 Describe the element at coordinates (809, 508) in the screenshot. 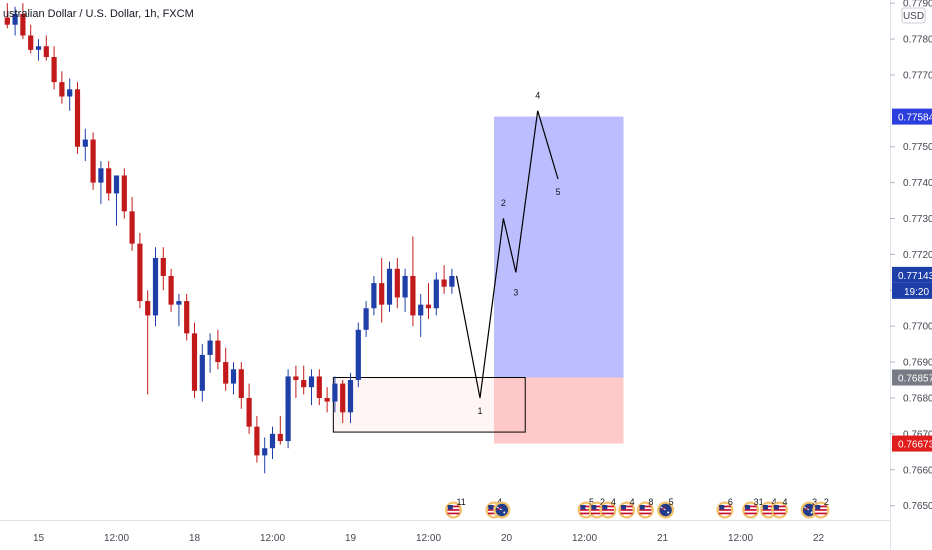

I see `au-flag-icon: 3` at that location.